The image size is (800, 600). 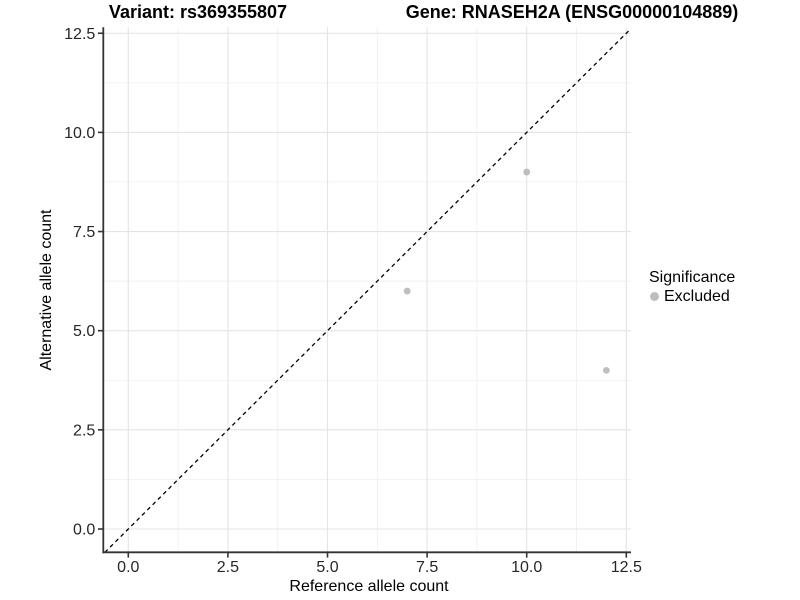 I want to click on x-tick-label: 5.0, so click(x=327, y=567).